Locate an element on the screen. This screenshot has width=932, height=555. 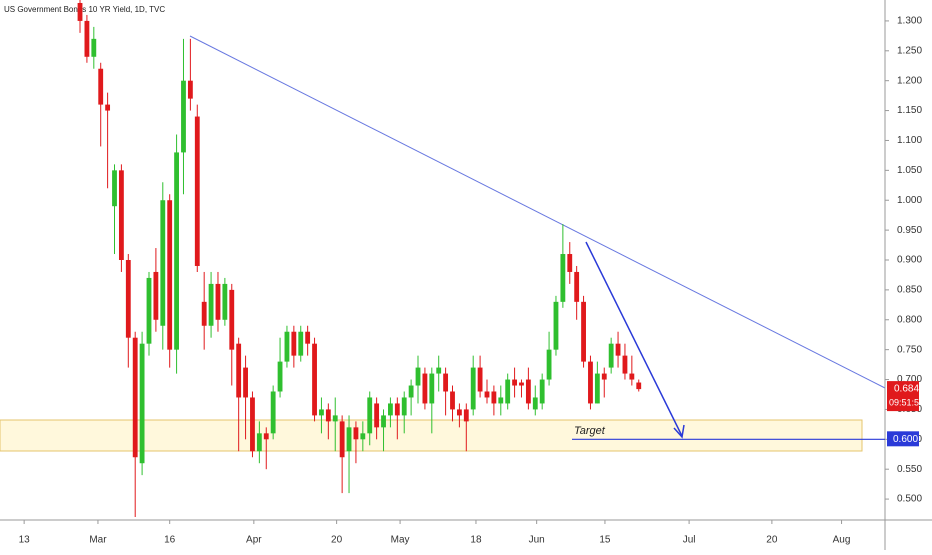
y-tick-label: 1.150 is located at coordinates (909, 110).